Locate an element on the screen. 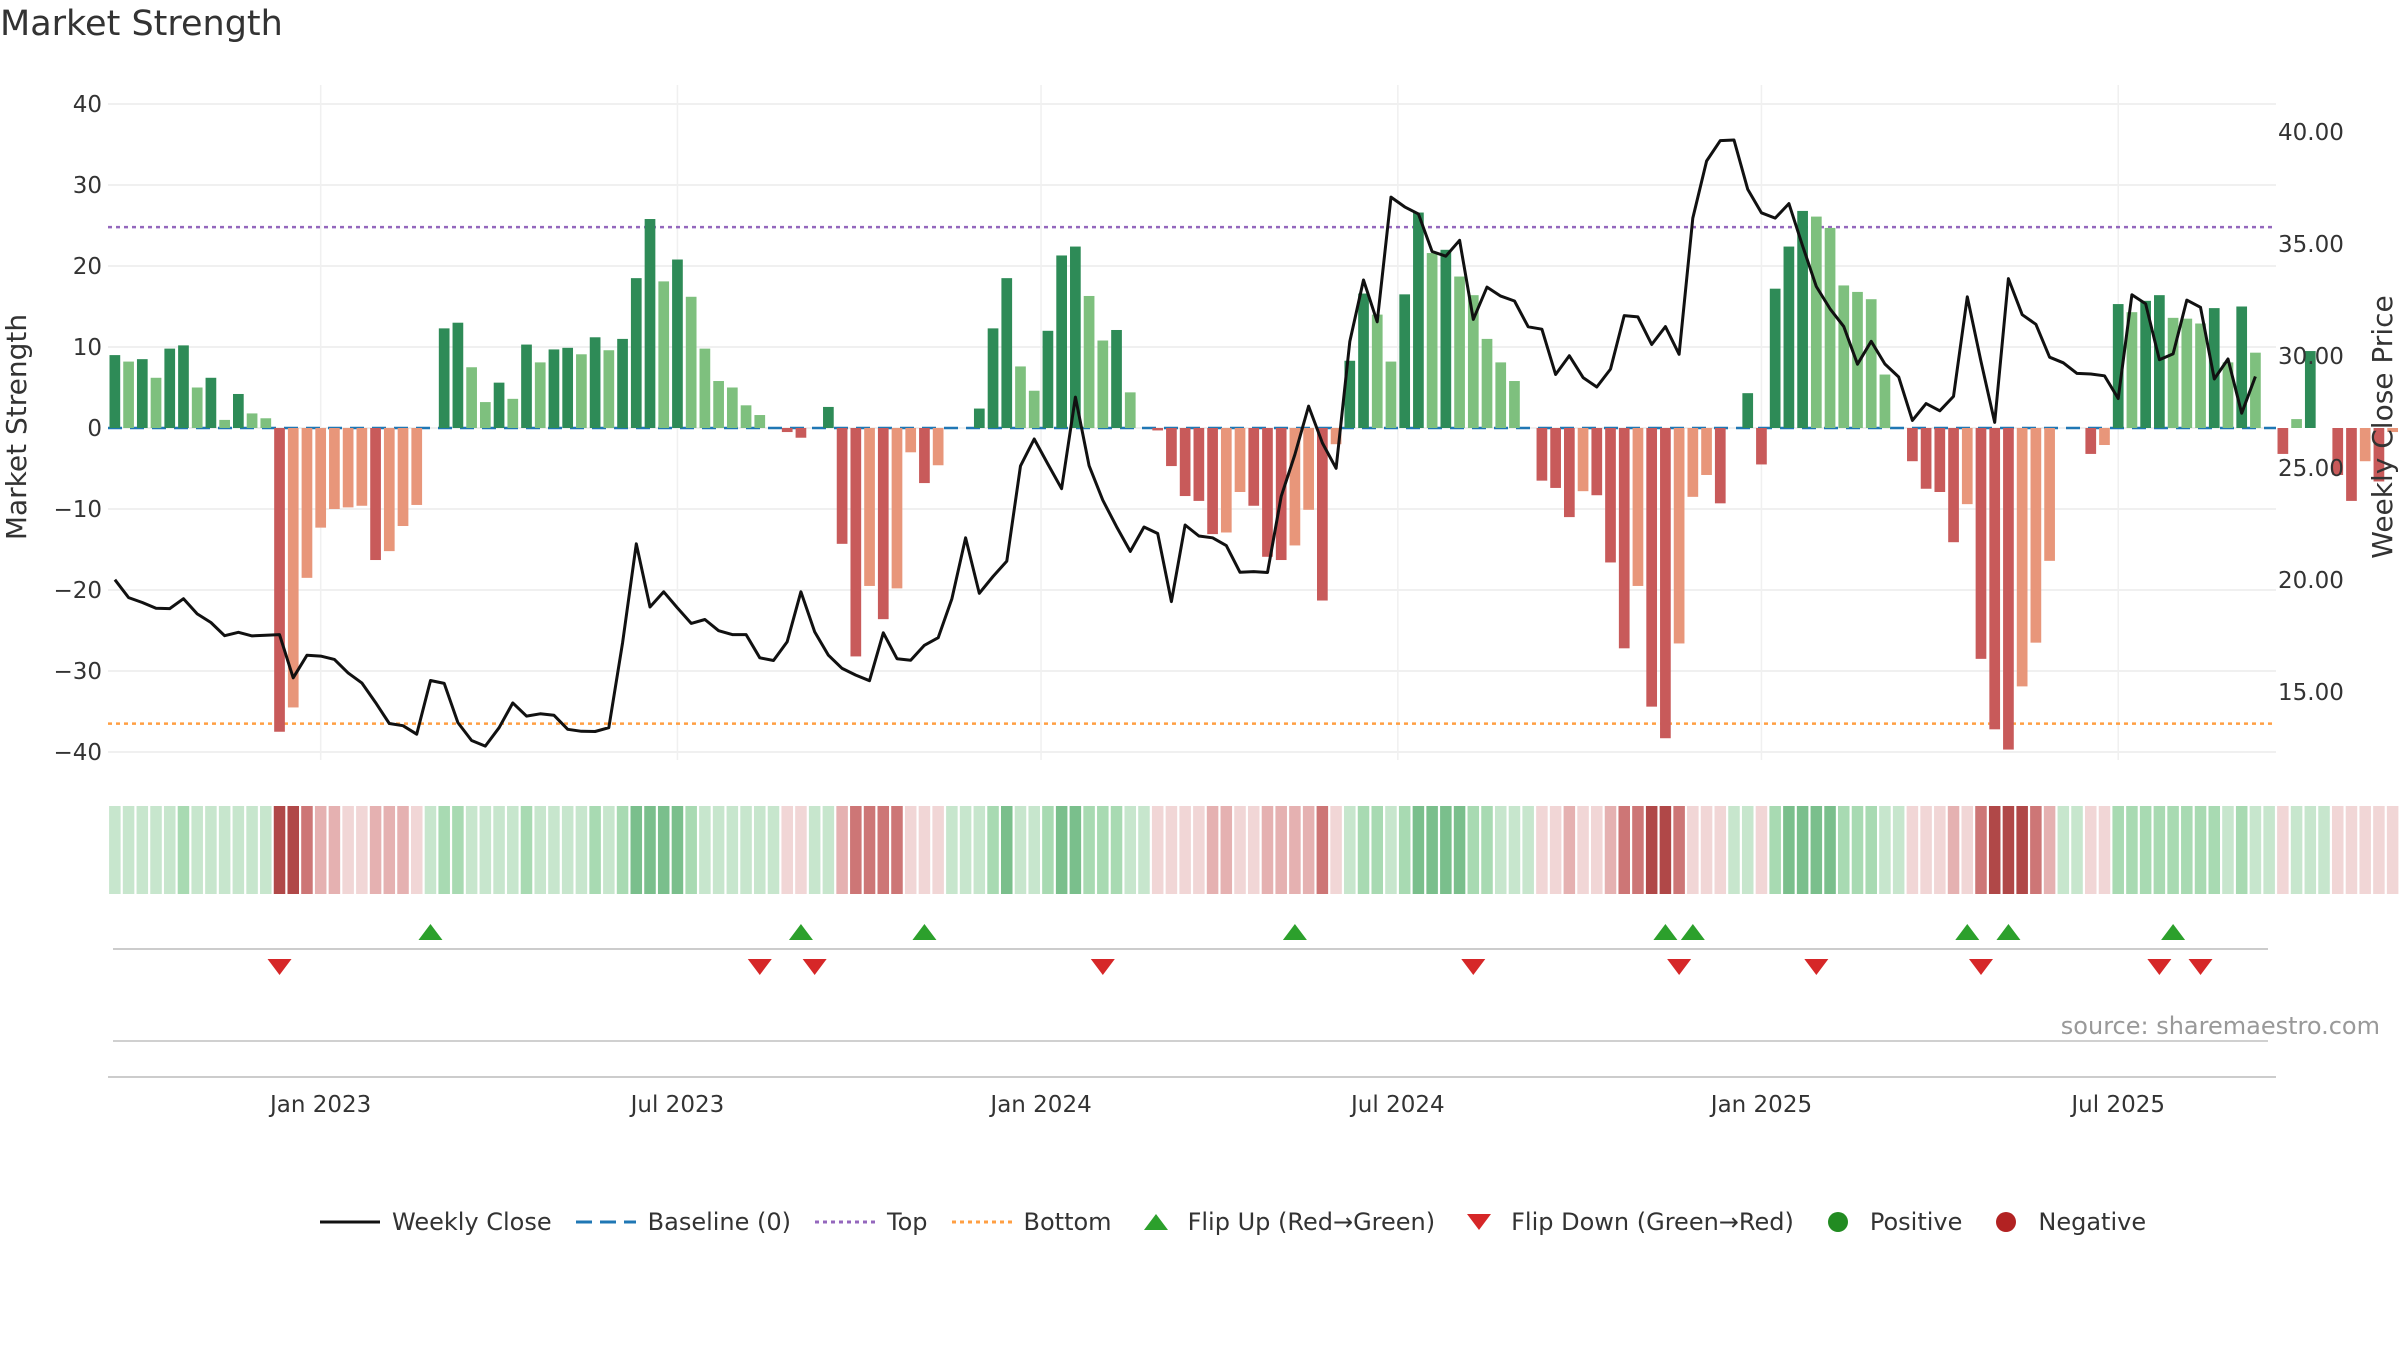  left-tick-label: 40 is located at coordinates (87, 105).